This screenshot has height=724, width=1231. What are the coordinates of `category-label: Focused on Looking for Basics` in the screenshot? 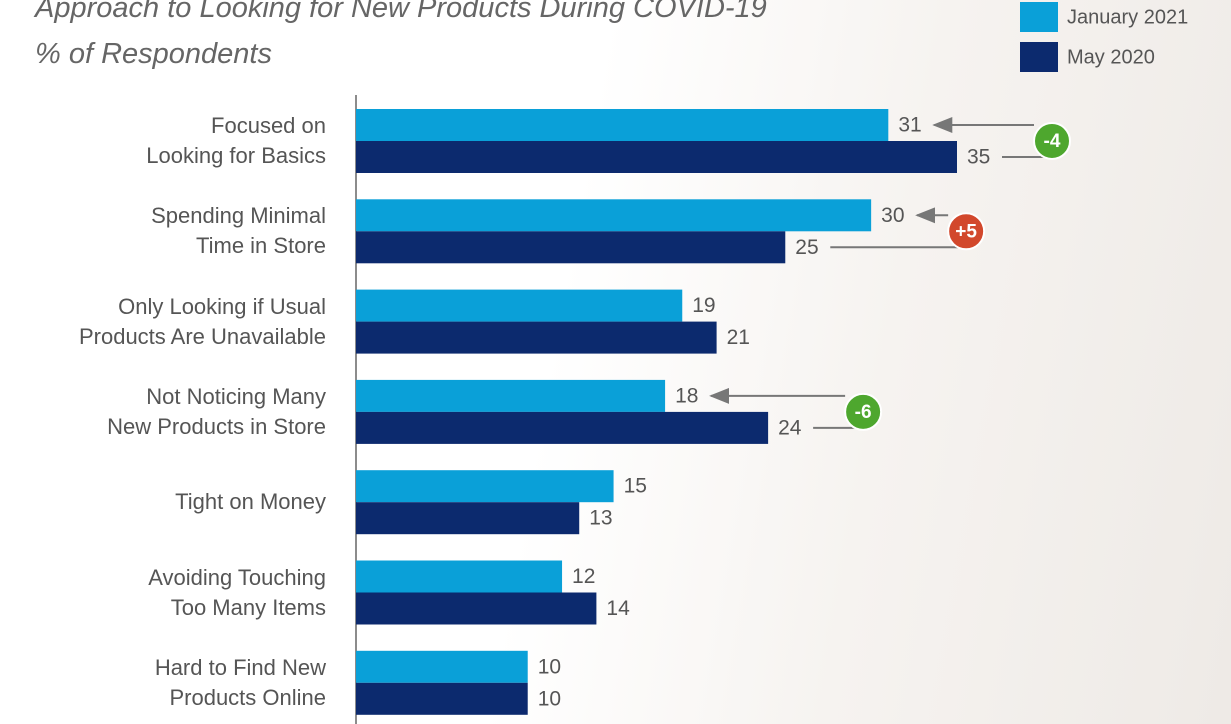 It's located at (236, 140).